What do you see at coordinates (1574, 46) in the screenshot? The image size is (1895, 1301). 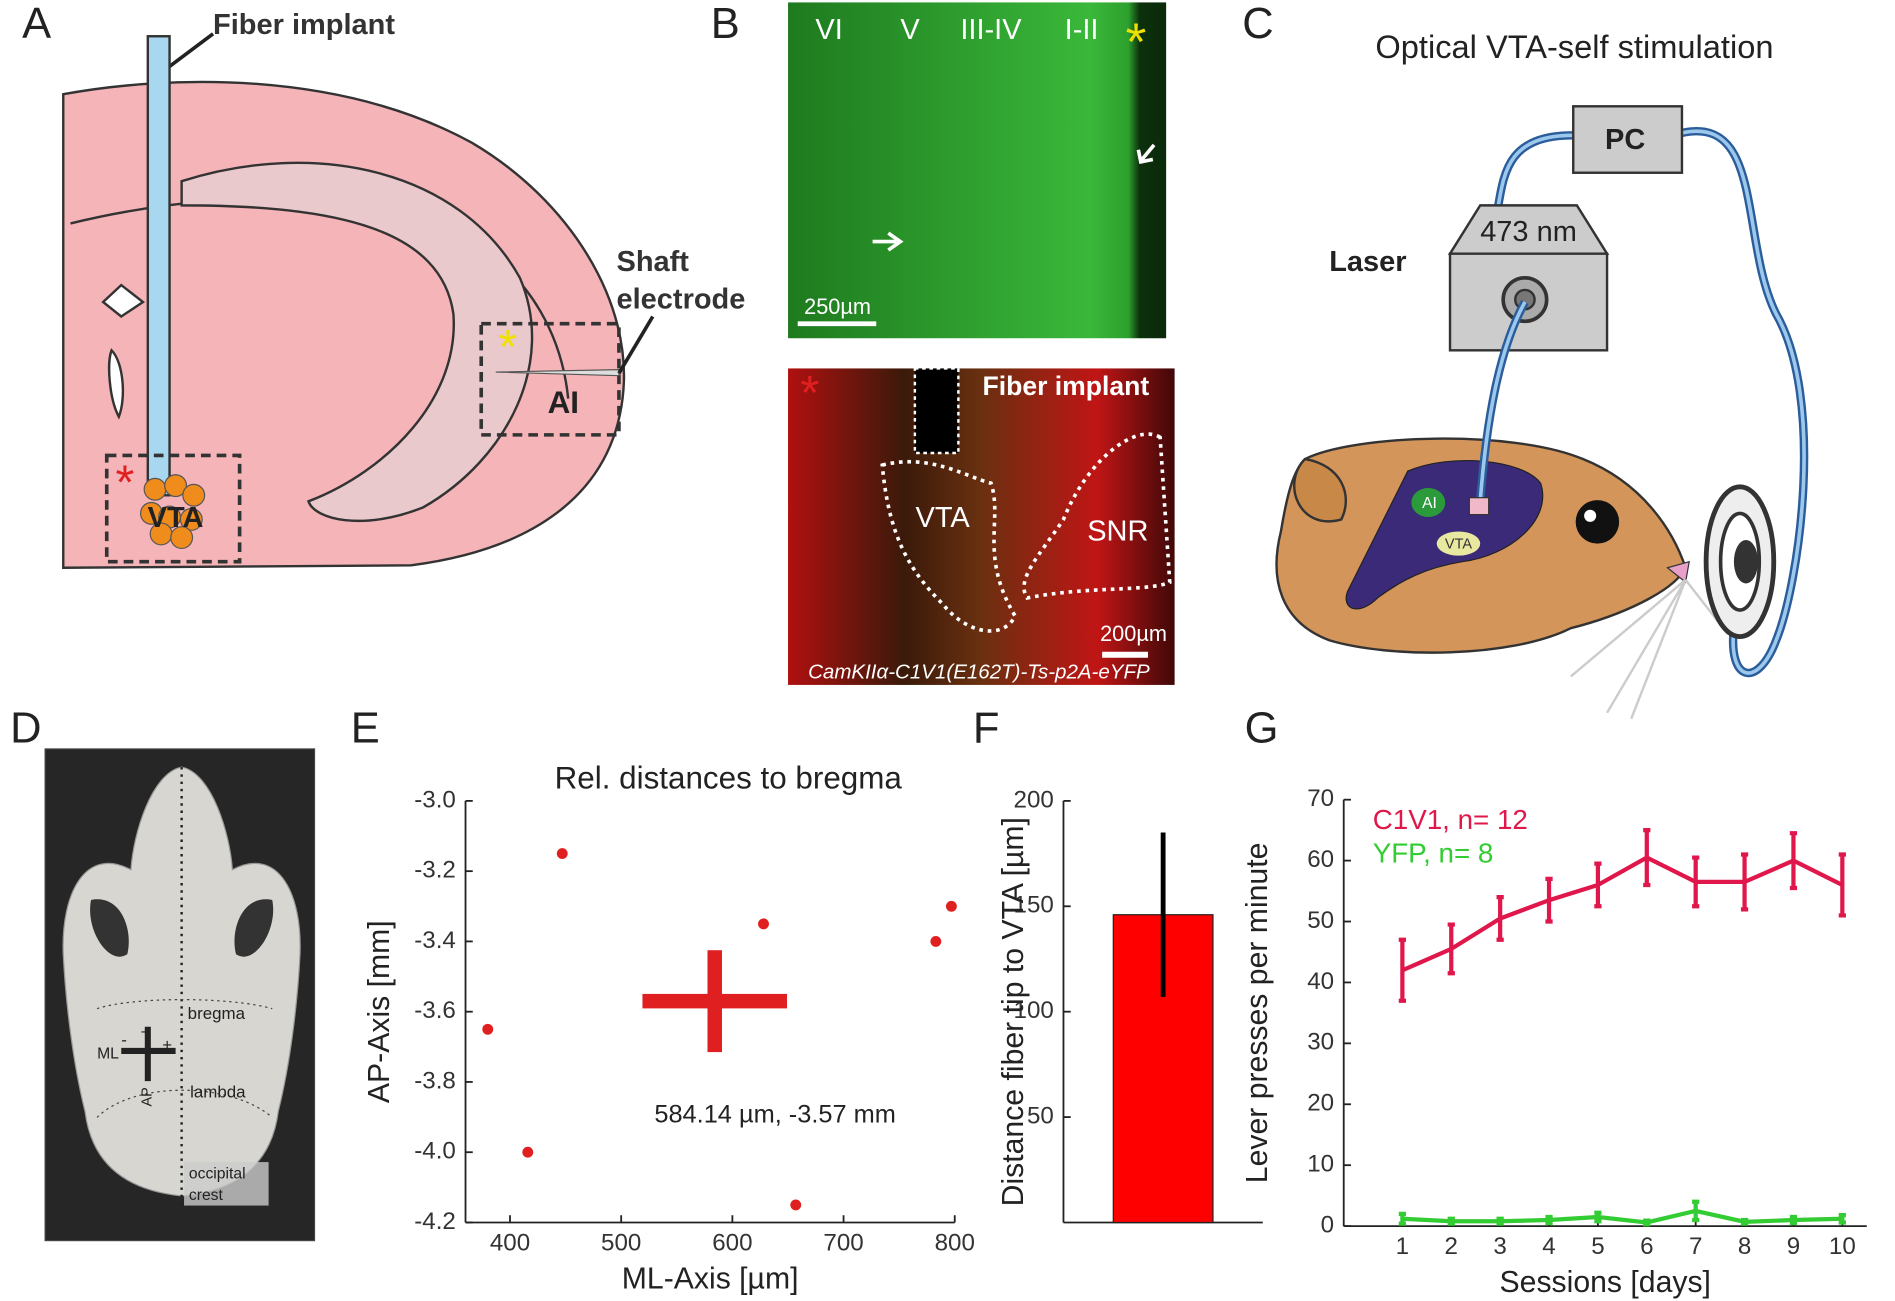 I see `panel-title: Optical VTA-self stimulation` at bounding box center [1574, 46].